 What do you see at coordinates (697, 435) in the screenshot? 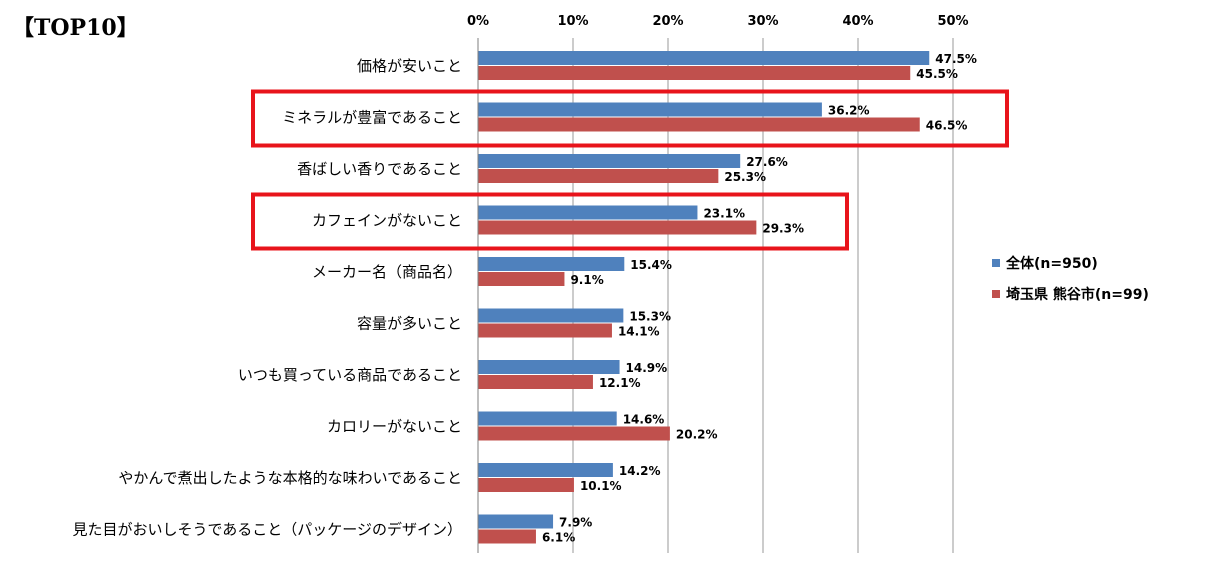
I see `data-label: 20.2%` at bounding box center [697, 435].